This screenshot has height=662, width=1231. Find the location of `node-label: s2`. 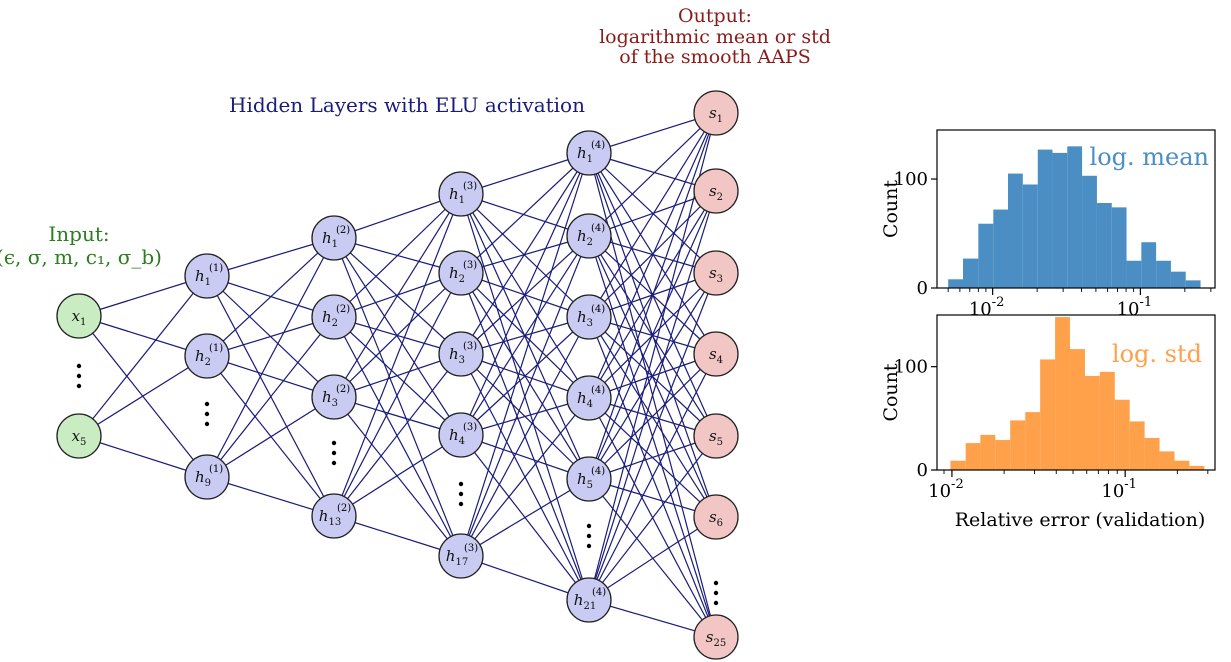

node-label: s2 is located at coordinates (716, 192).